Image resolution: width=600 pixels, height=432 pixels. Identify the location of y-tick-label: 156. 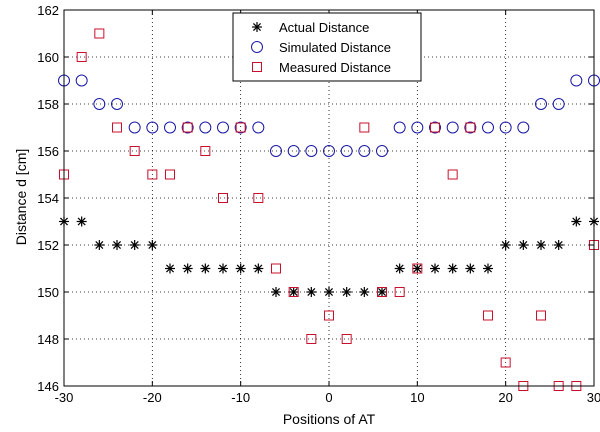
(48, 151).